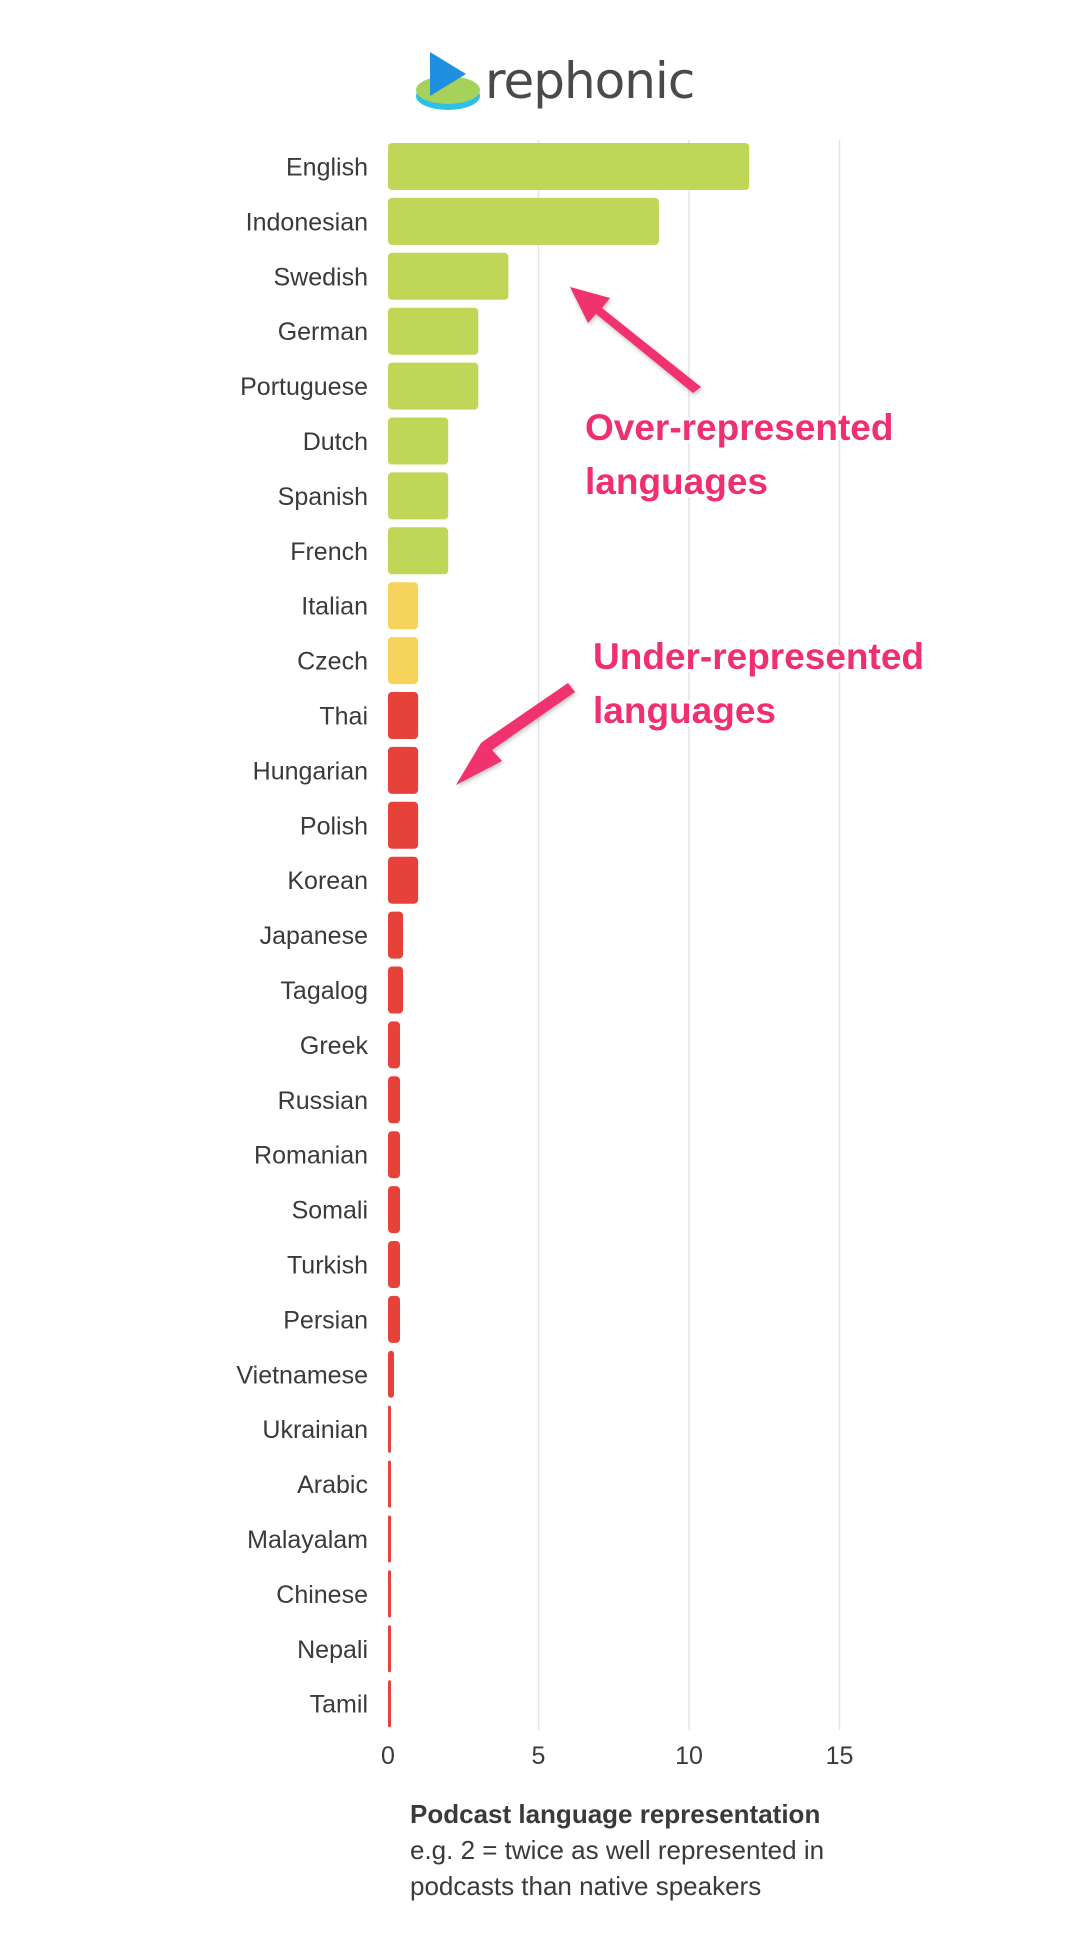 The image size is (1080, 1950). I want to click on x-axis-ticks: 0 5 10 15, so click(617, 1756).